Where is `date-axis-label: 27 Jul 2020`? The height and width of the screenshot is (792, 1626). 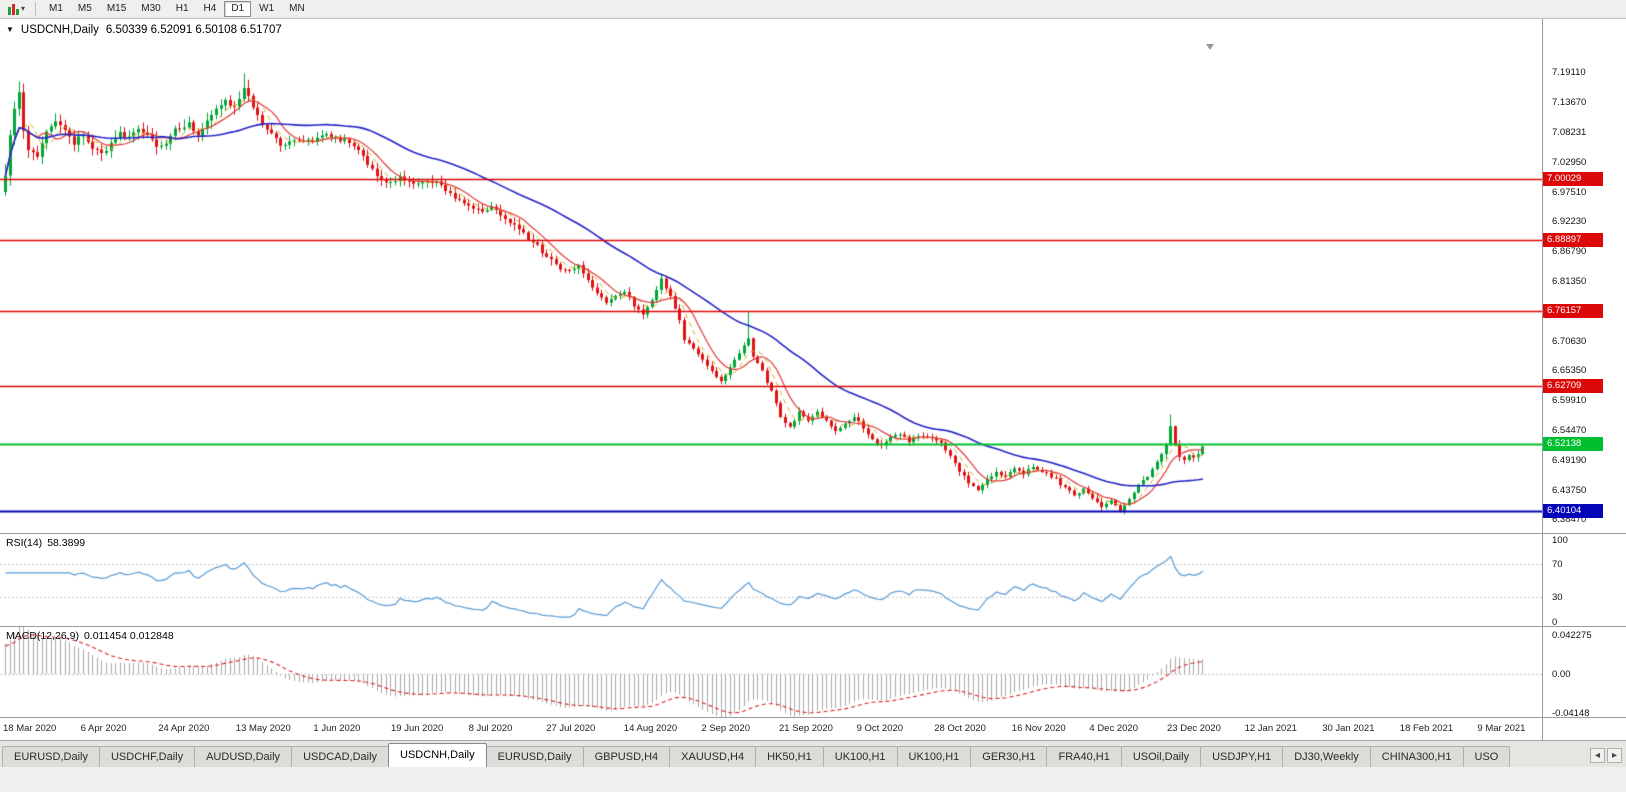
date-axis-label: 27 Jul 2020 is located at coordinates (571, 728).